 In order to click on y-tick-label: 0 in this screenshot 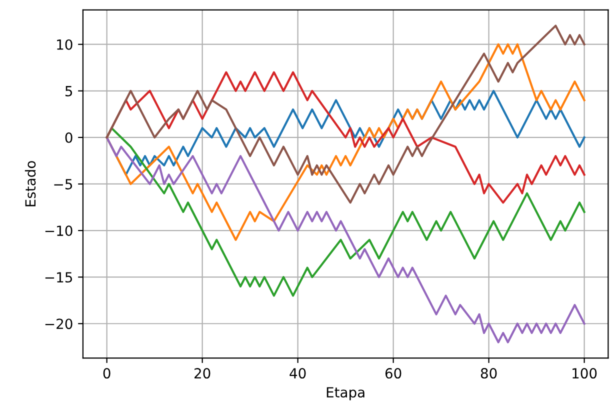, I will do `click(68, 137)`.